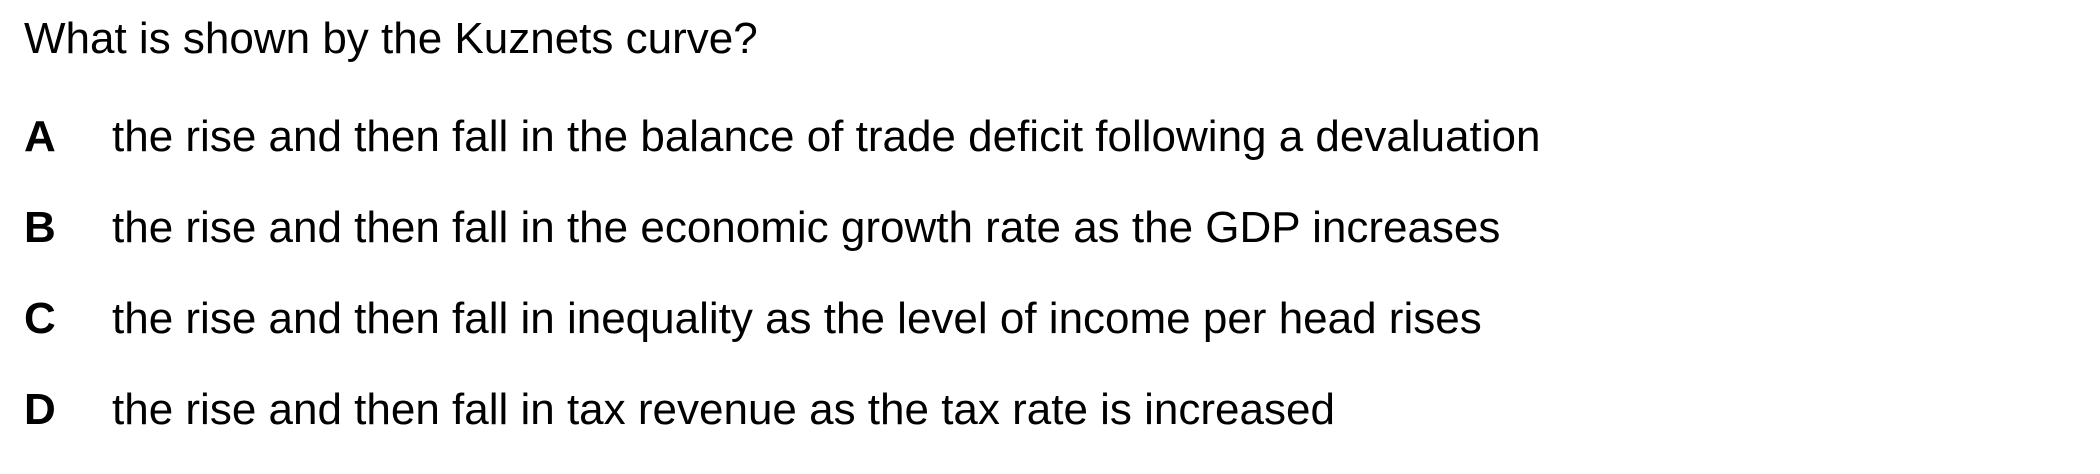  Describe the element at coordinates (40, 318) in the screenshot. I see `option-letter: C` at that location.